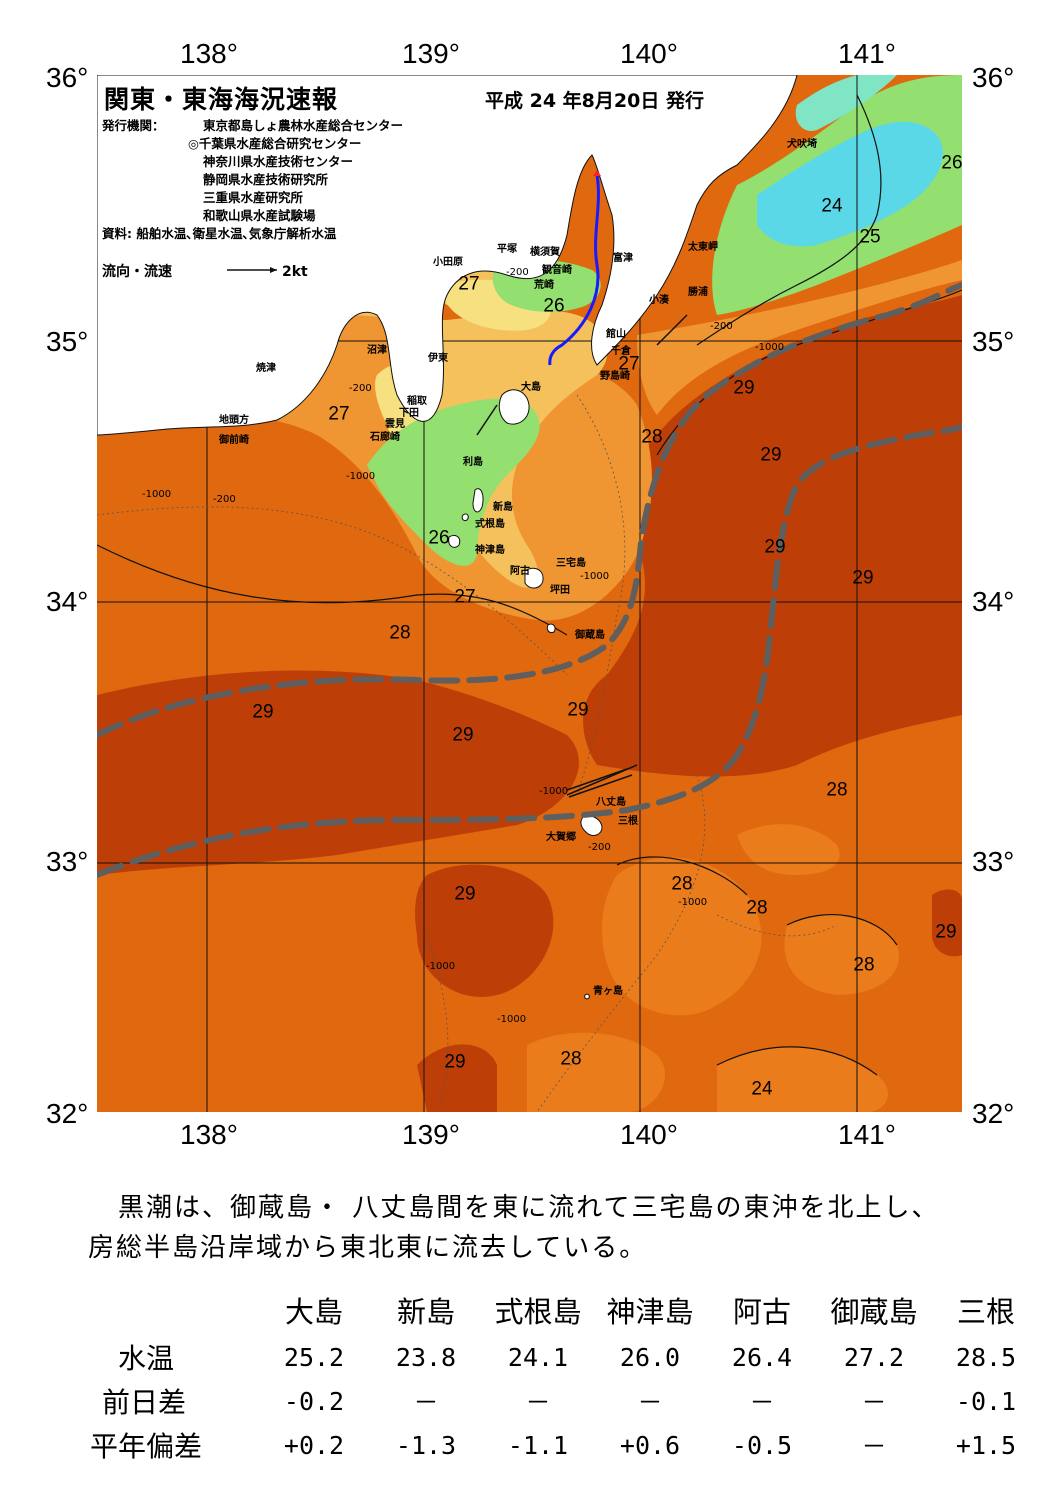 Image resolution: width=1064 pixels, height=1503 pixels. Describe the element at coordinates (137, 272) in the screenshot. I see `legend-label: 流向・流速` at that location.